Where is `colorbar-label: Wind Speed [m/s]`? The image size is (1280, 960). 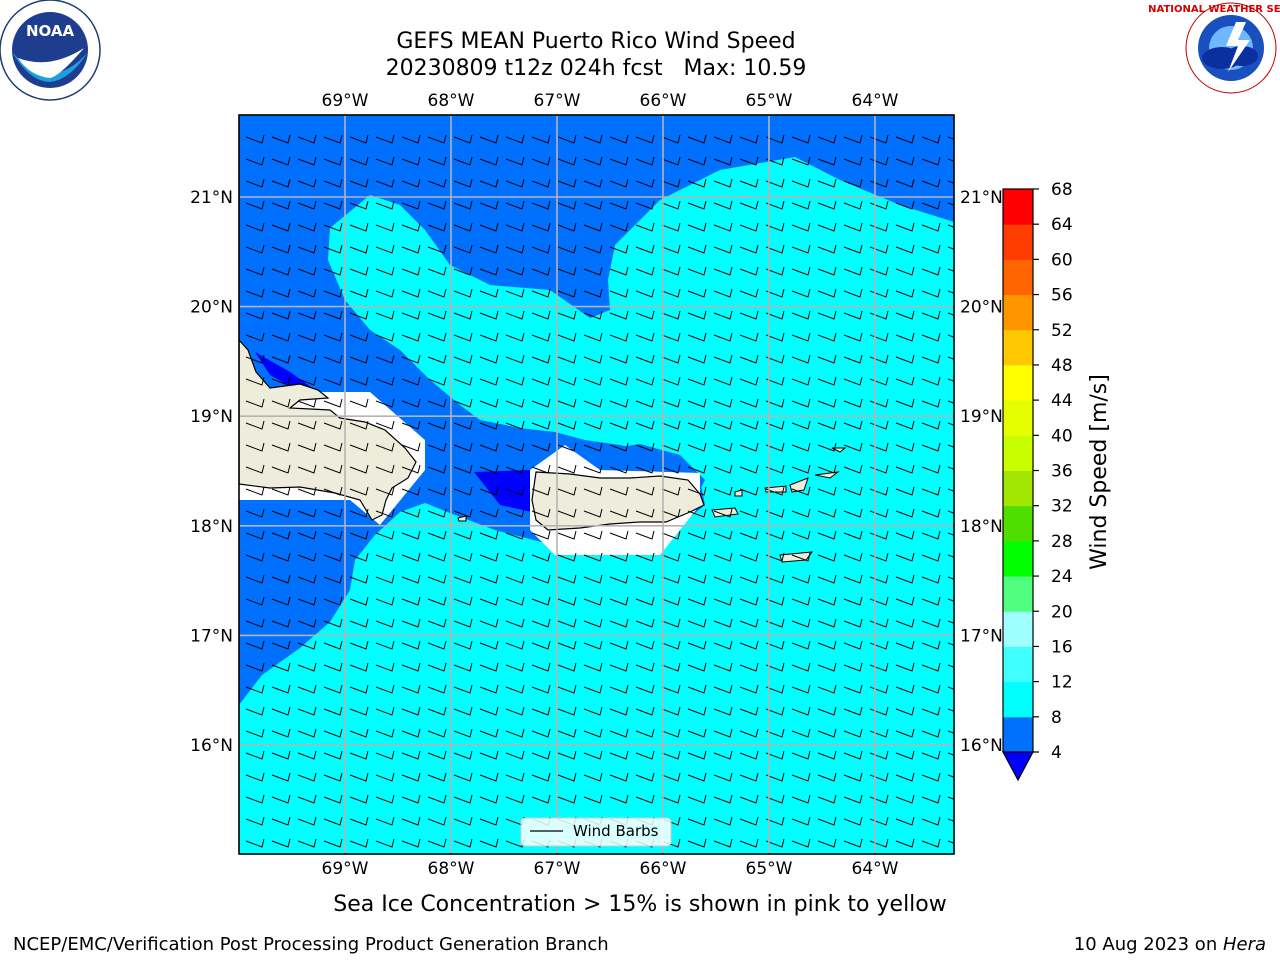 colorbar-label: Wind Speed [m/s] is located at coordinates (1099, 472).